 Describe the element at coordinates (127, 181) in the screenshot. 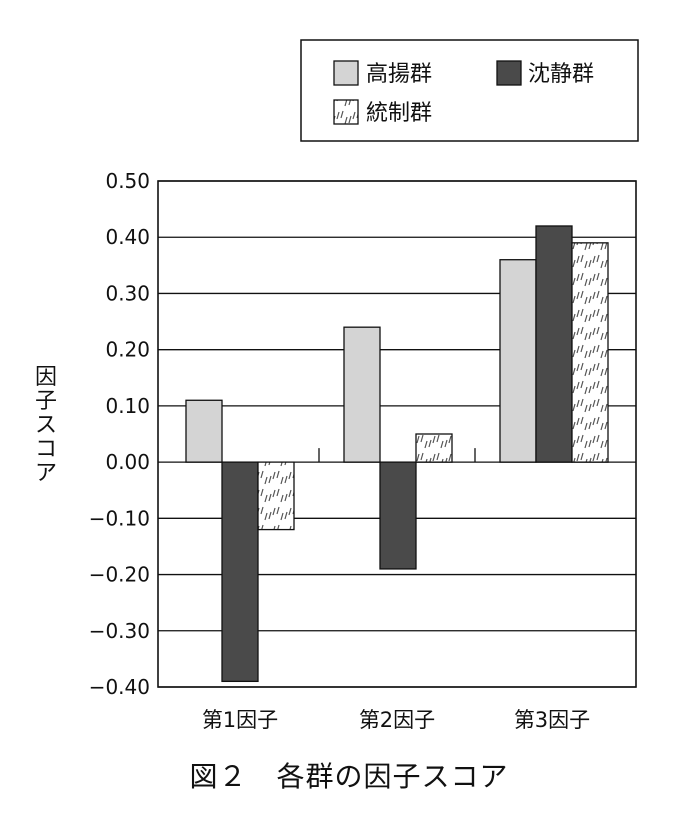

I see `y-tick-label: 0.50` at that location.